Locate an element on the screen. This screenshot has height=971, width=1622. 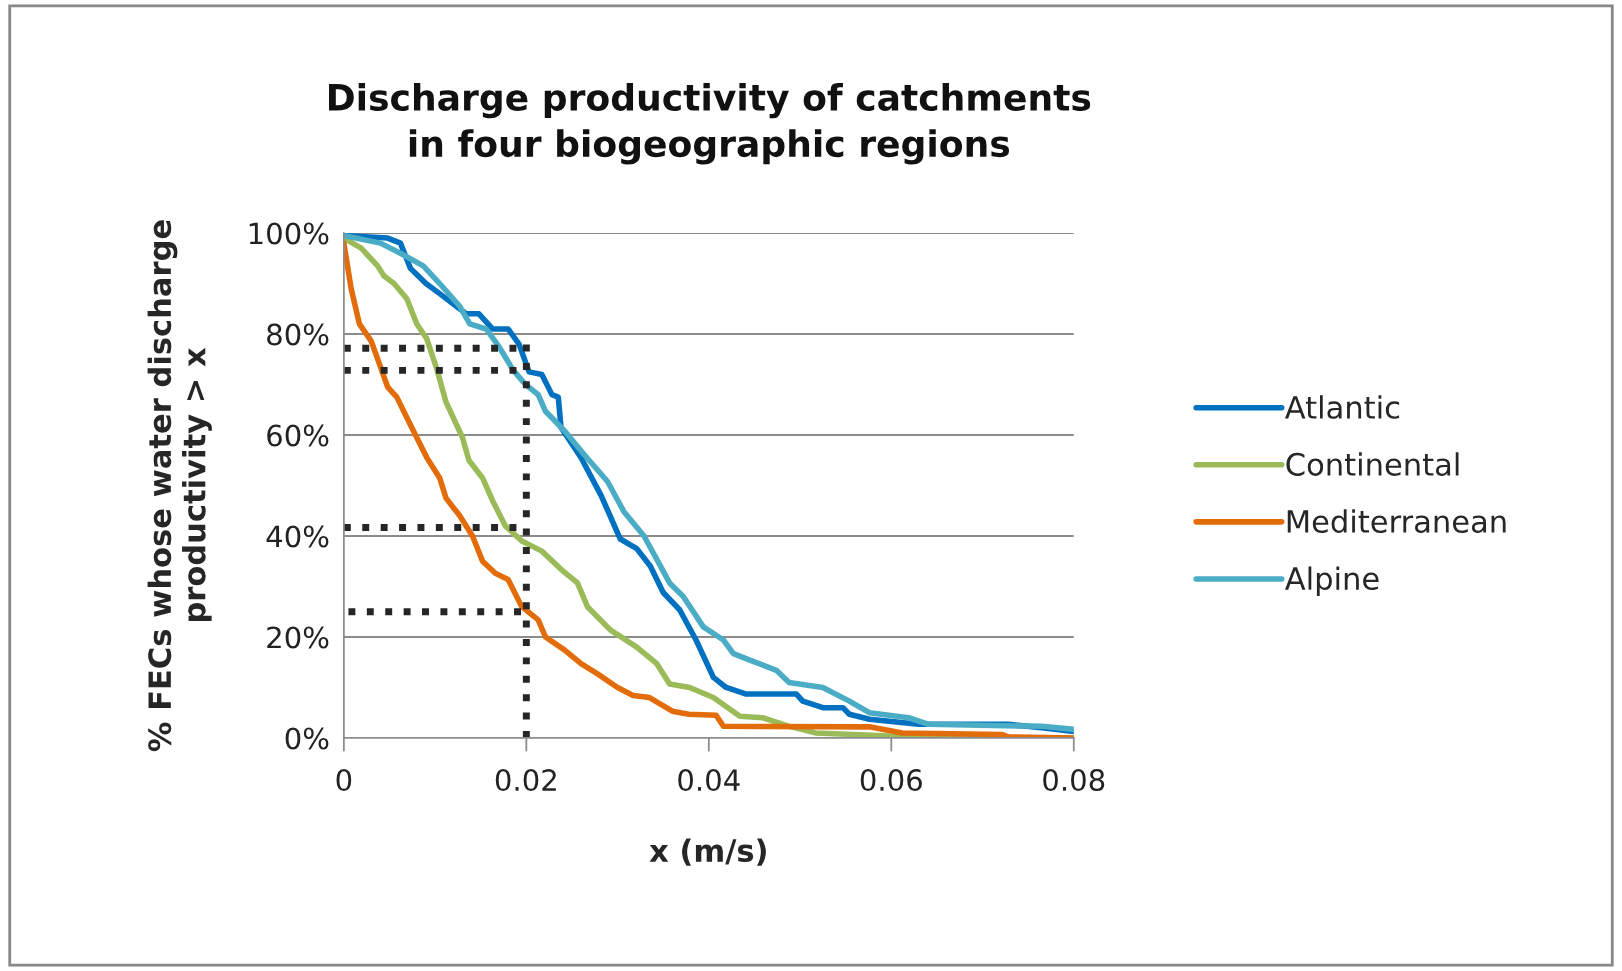
y-tick-label: 60% is located at coordinates (298, 435).